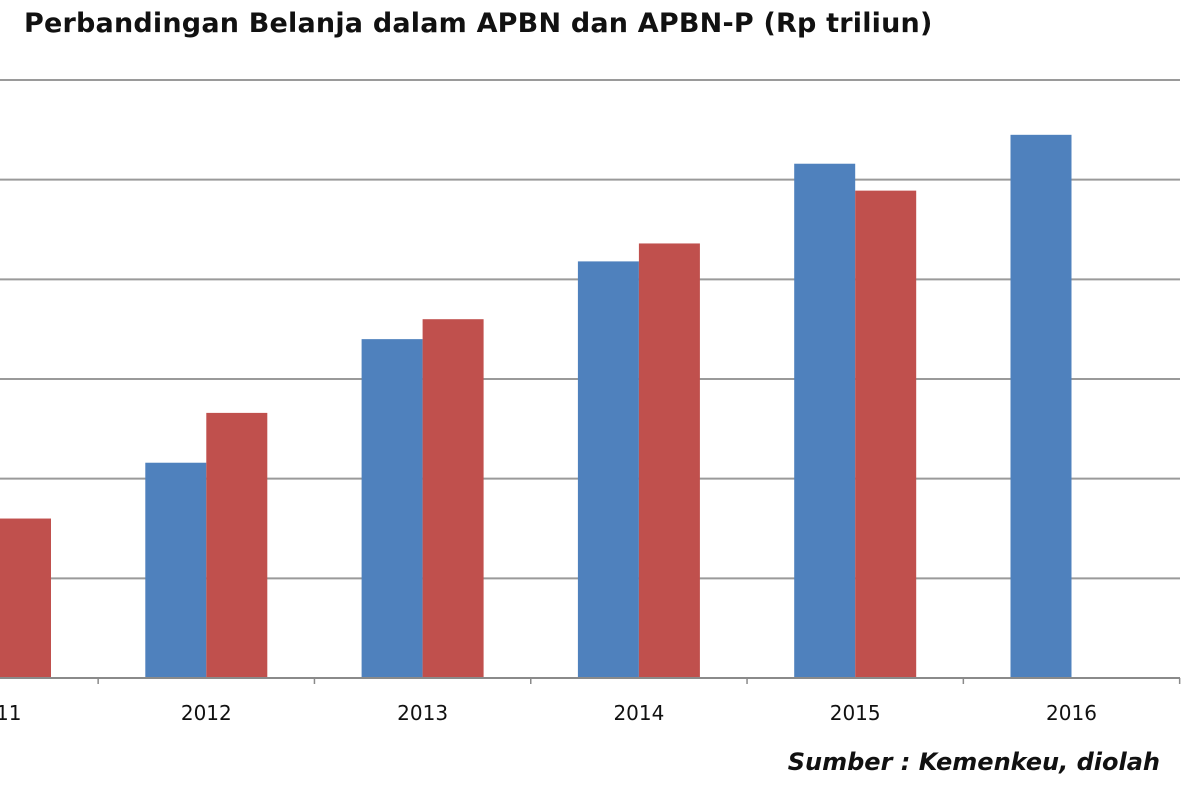 This screenshot has height=800, width=1200. I want to click on x-tick-label: 2016, so click(1071, 713).